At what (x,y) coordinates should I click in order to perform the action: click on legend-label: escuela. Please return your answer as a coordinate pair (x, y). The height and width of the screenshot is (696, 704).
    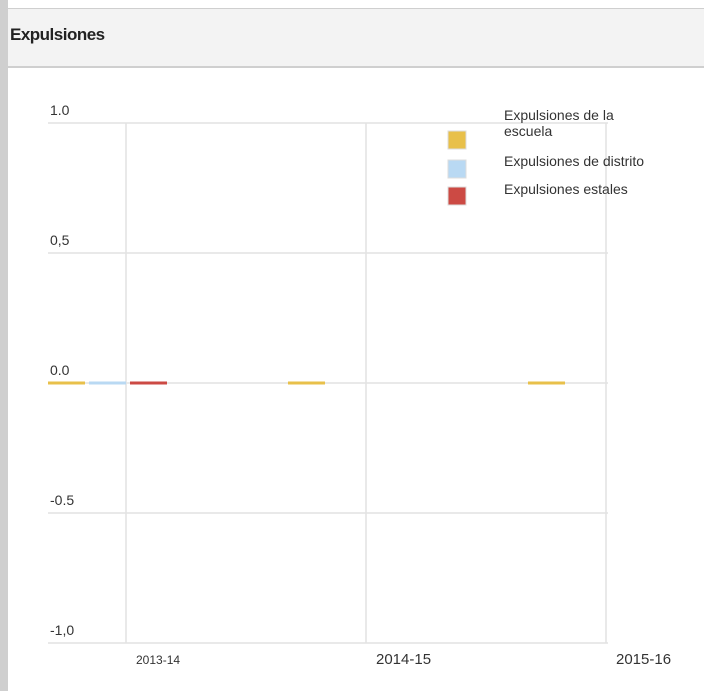
    Looking at the image, I should click on (528, 131).